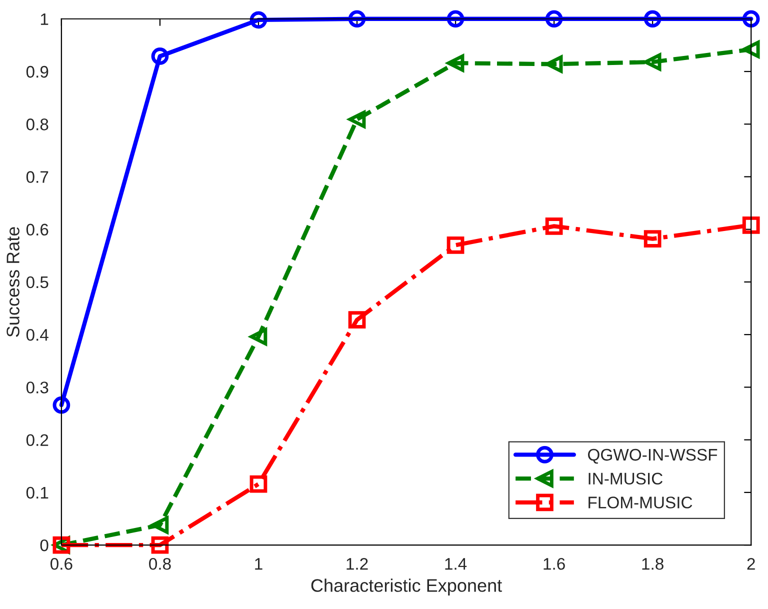 This screenshot has height=609, width=768. I want to click on x-tick-label: 1.8, so click(653, 564).